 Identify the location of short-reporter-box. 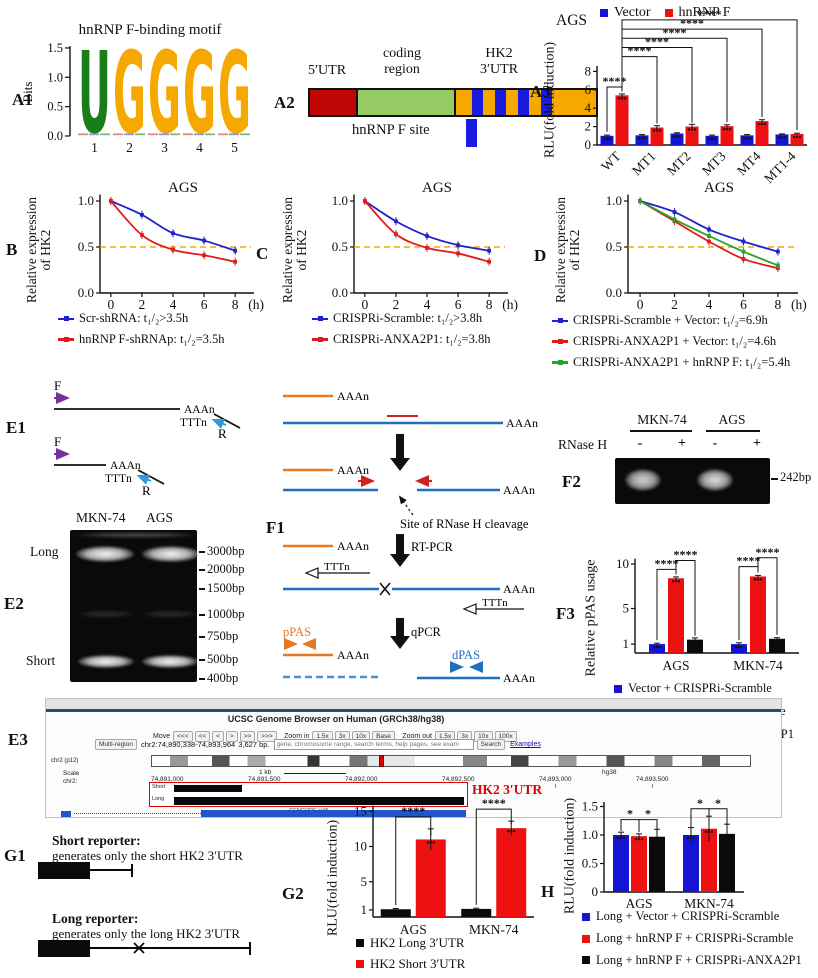
(64, 870).